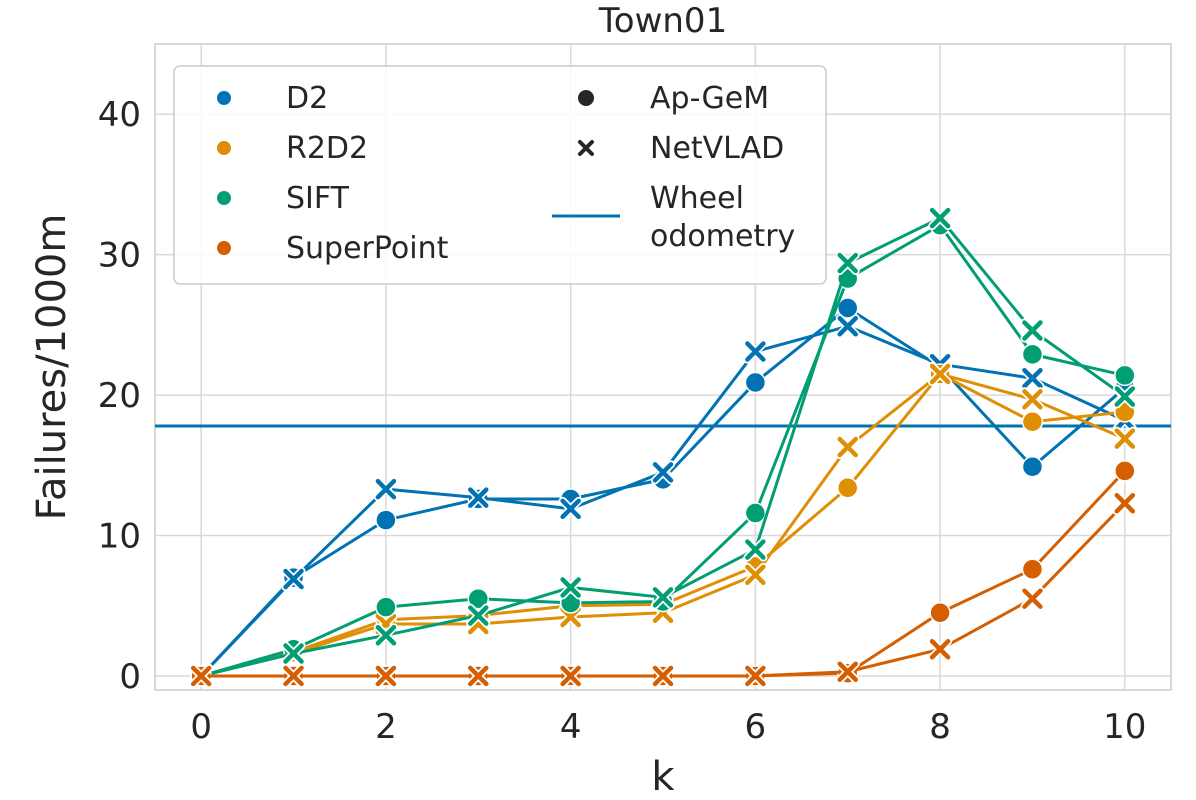 This screenshot has height=800, width=1196. What do you see at coordinates (224, 98) in the screenshot?
I see `legend-d2-swatch` at bounding box center [224, 98].